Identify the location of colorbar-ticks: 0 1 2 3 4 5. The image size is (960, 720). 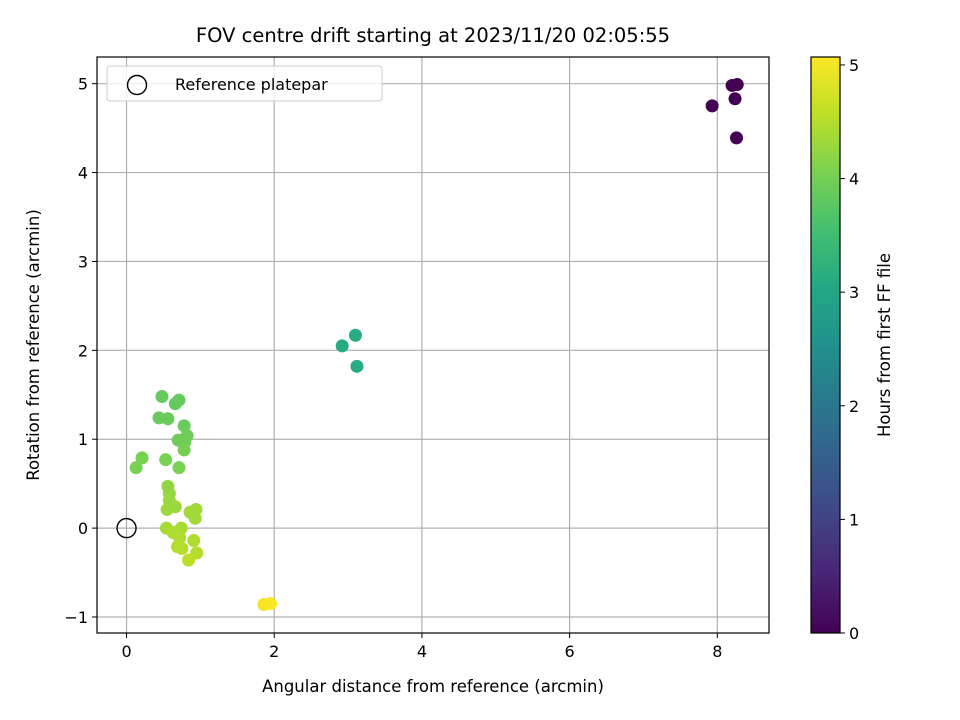
(849, 349).